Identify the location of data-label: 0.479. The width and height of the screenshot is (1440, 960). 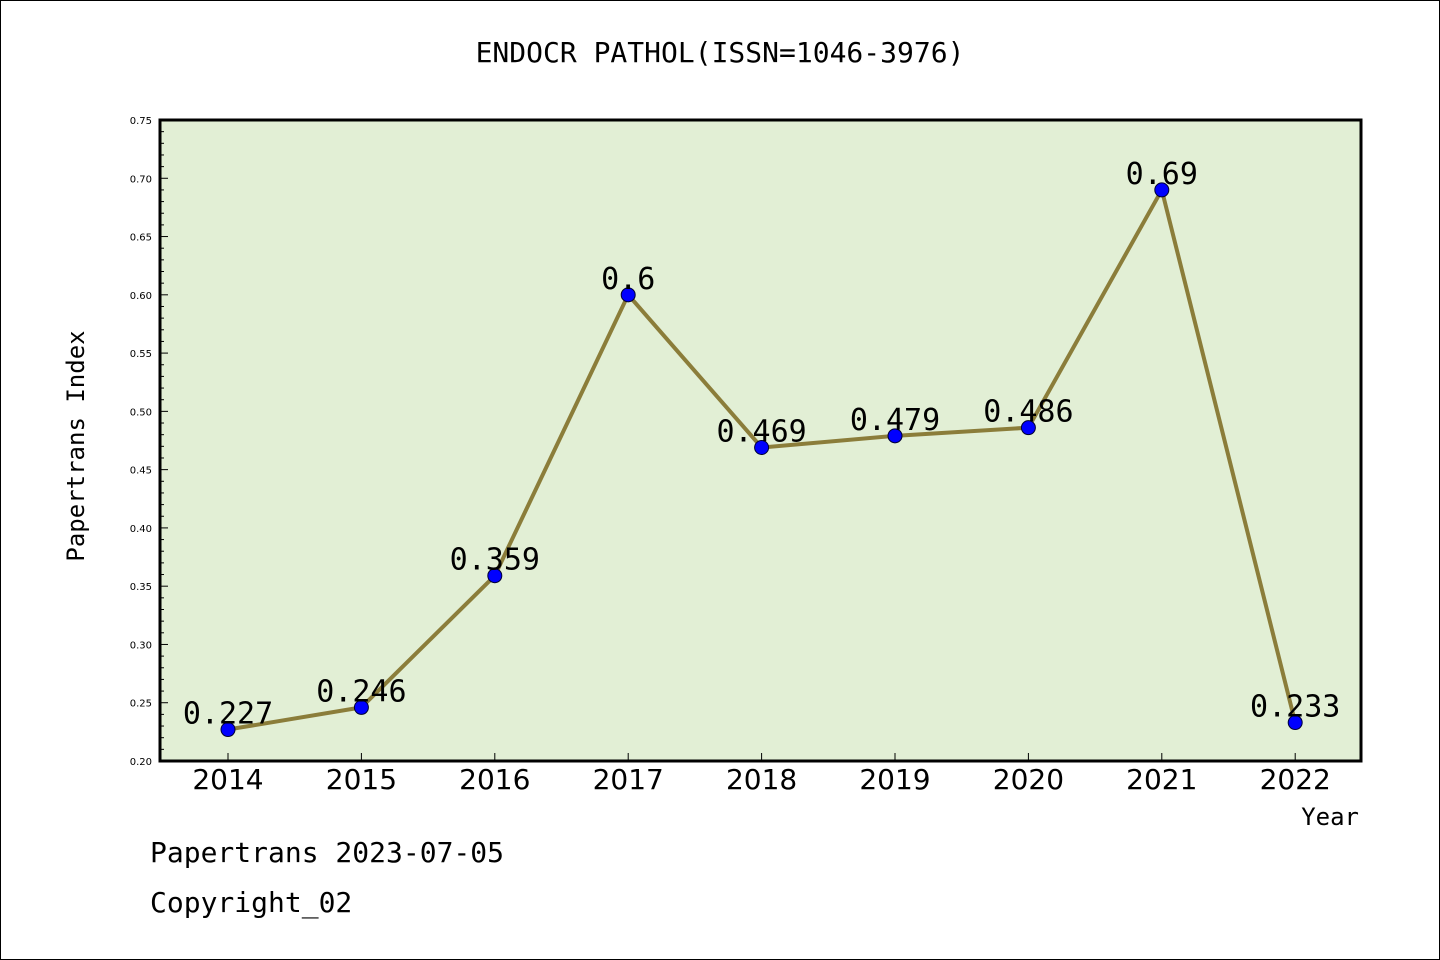
(895, 420).